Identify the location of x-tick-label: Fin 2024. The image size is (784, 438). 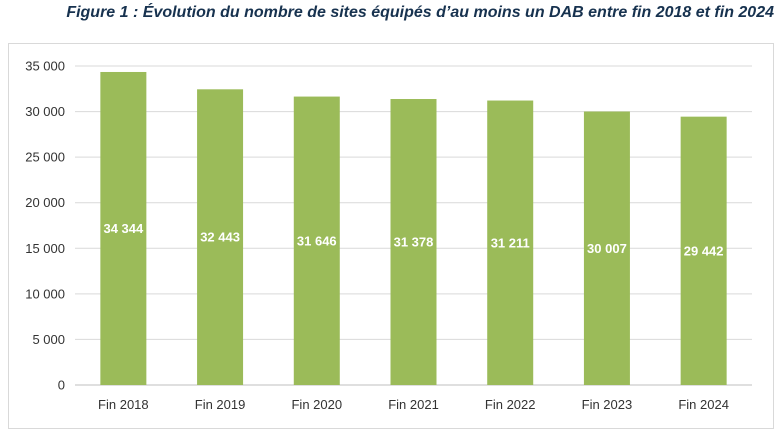
(703, 404).